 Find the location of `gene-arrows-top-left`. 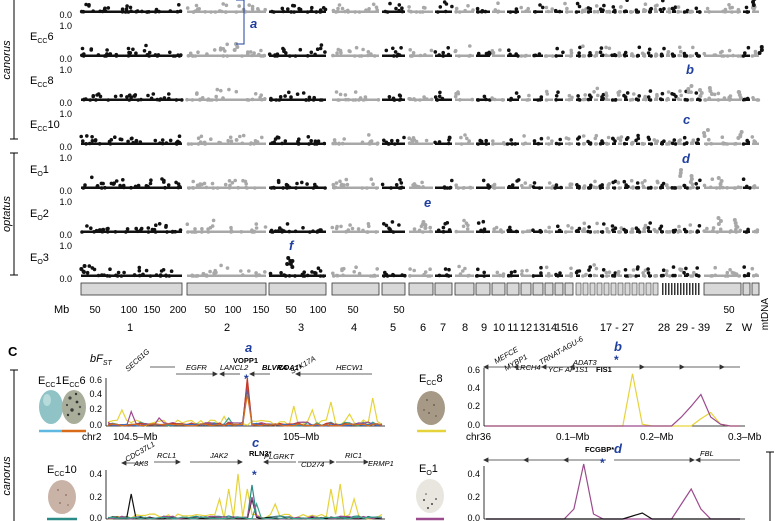

gene-arrows-top-left is located at coordinates (261, 371).